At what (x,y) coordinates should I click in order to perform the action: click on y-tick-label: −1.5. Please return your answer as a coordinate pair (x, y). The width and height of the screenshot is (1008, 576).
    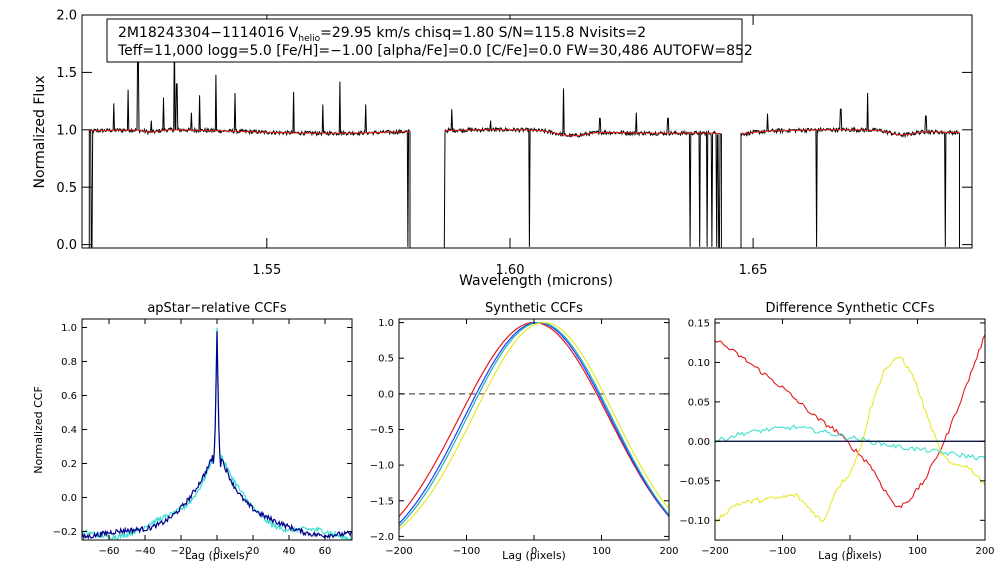
    Looking at the image, I should click on (382, 501).